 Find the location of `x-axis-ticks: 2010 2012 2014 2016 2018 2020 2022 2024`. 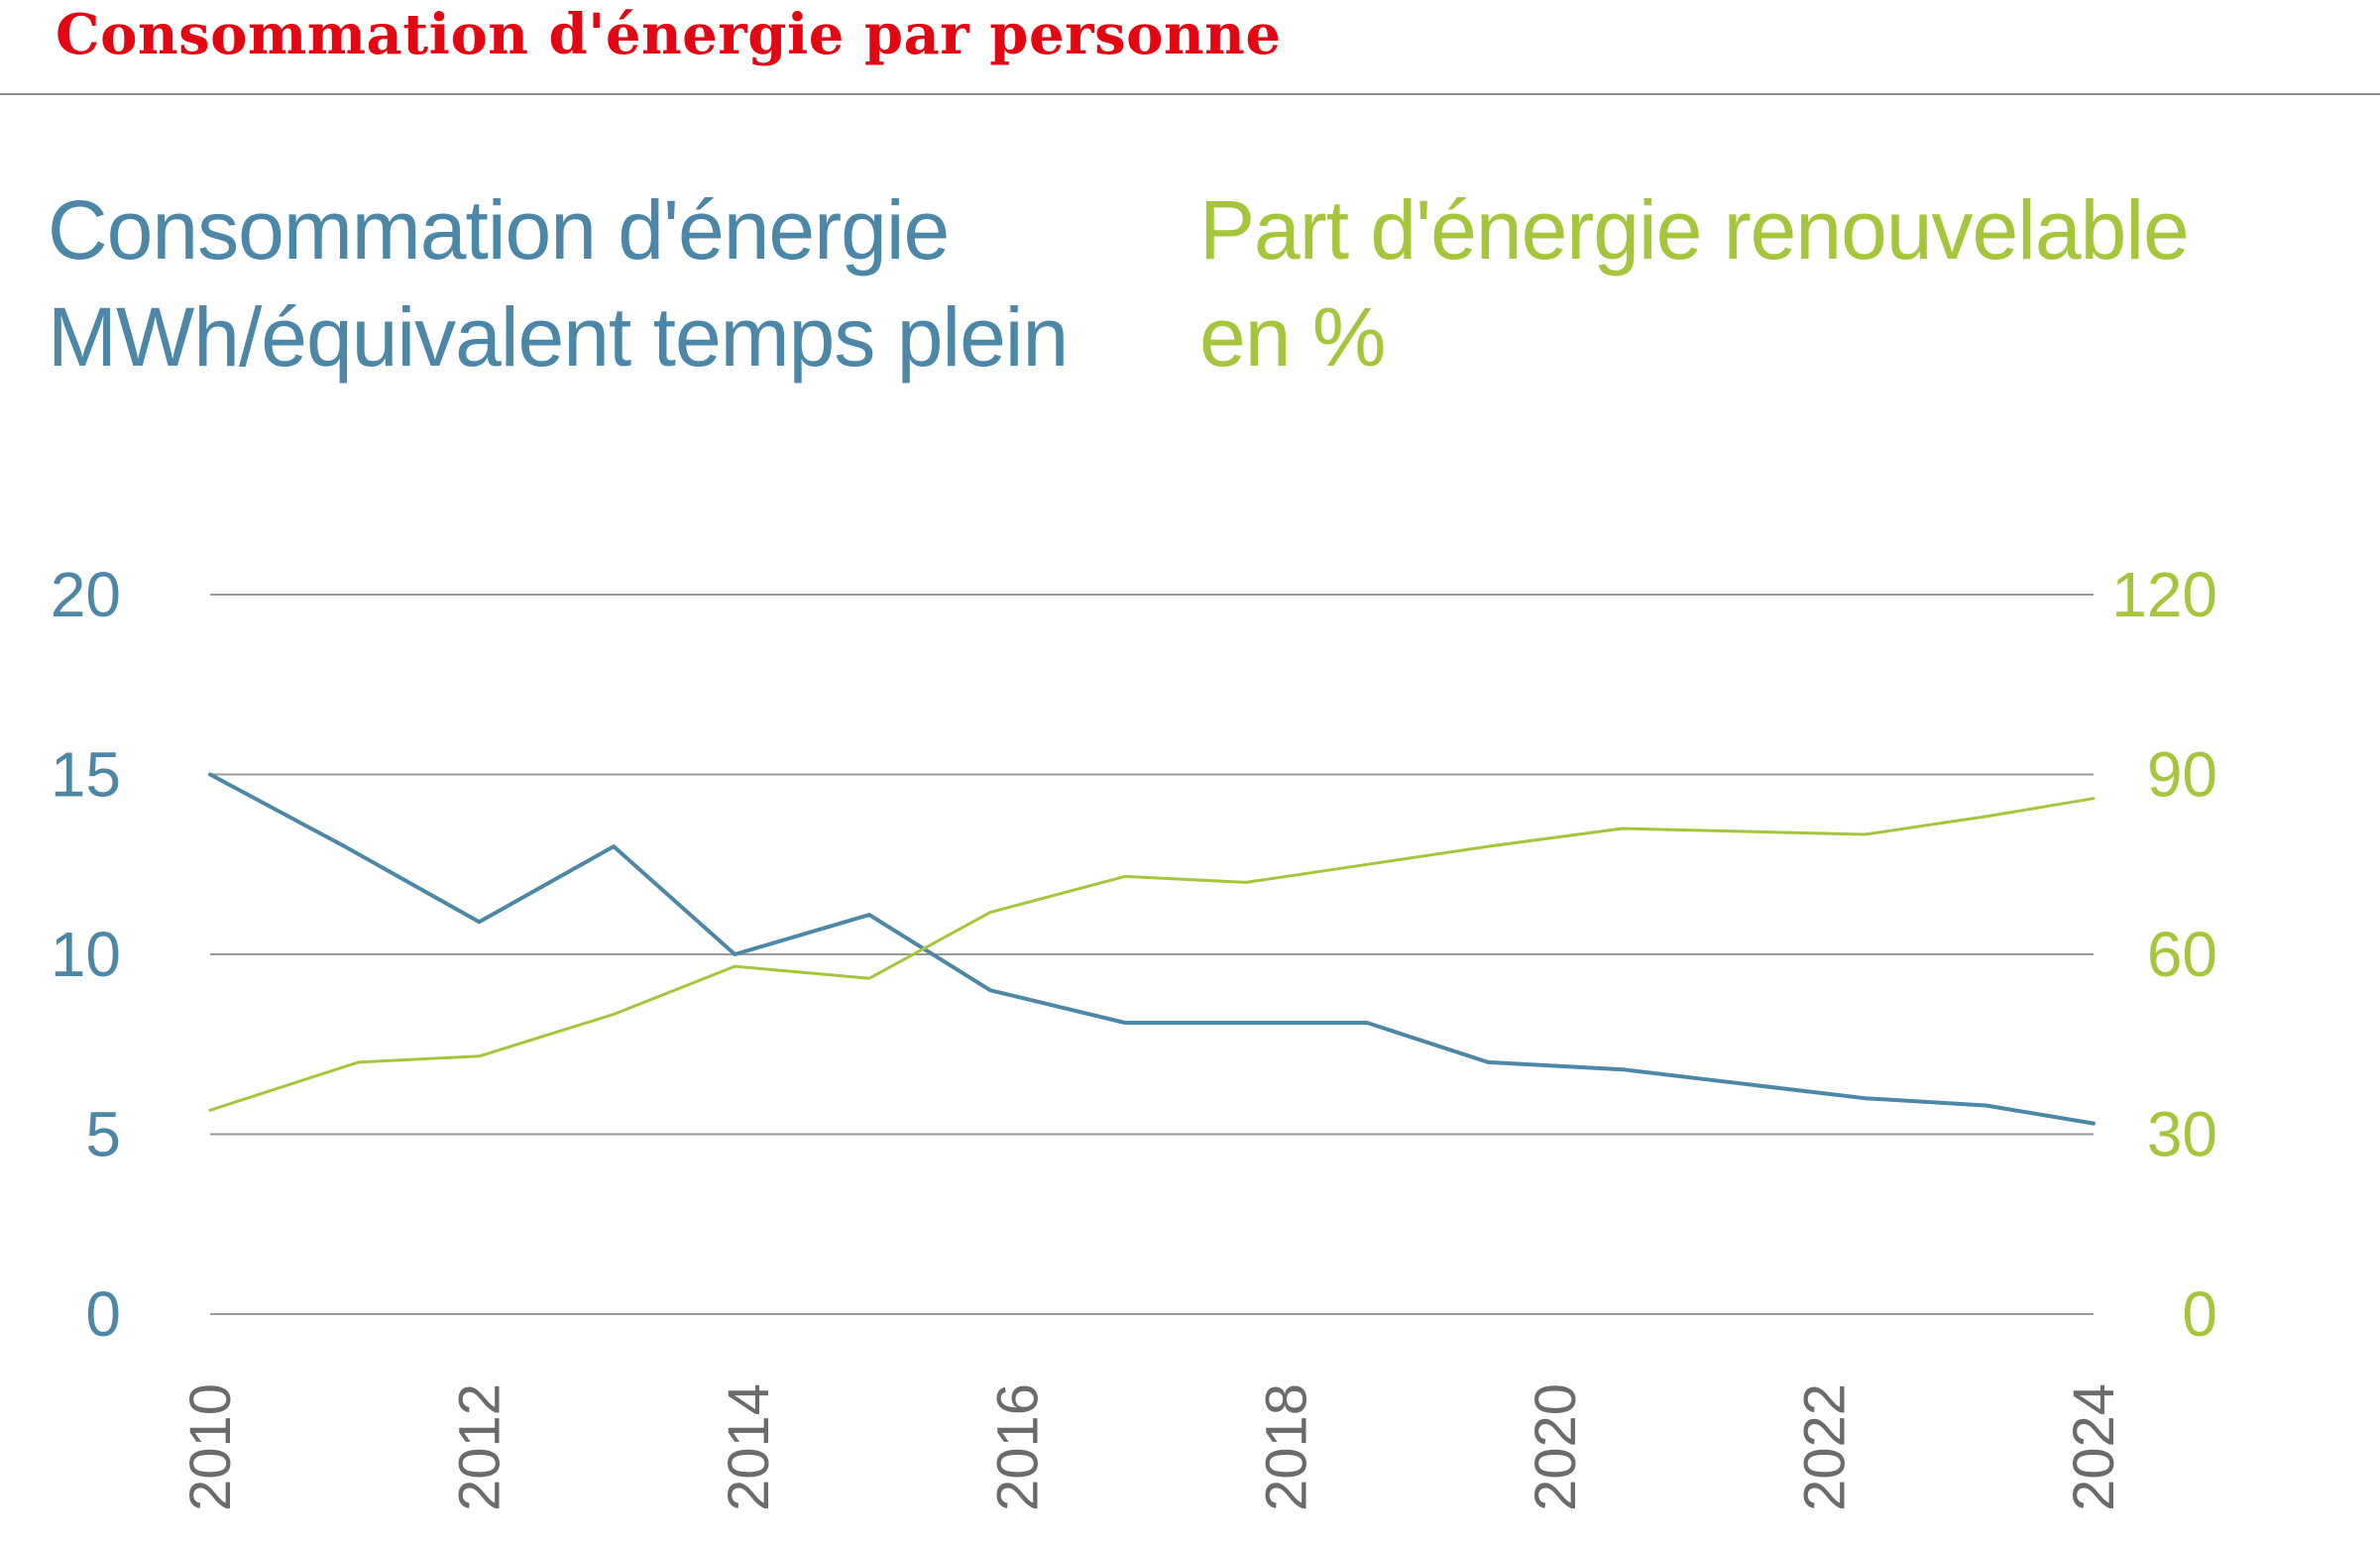

x-axis-ticks: 2010 2012 2014 2016 2018 2020 2022 2024 is located at coordinates (1152, 1447).